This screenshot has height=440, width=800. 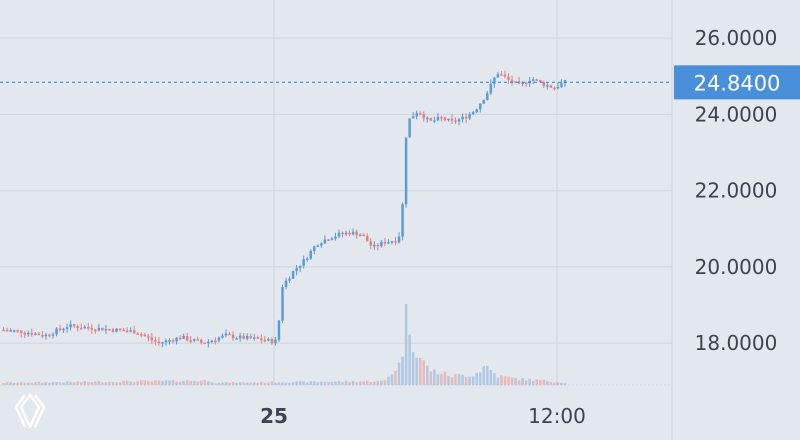 I want to click on y-tick-label: 22.0000, so click(x=736, y=191).